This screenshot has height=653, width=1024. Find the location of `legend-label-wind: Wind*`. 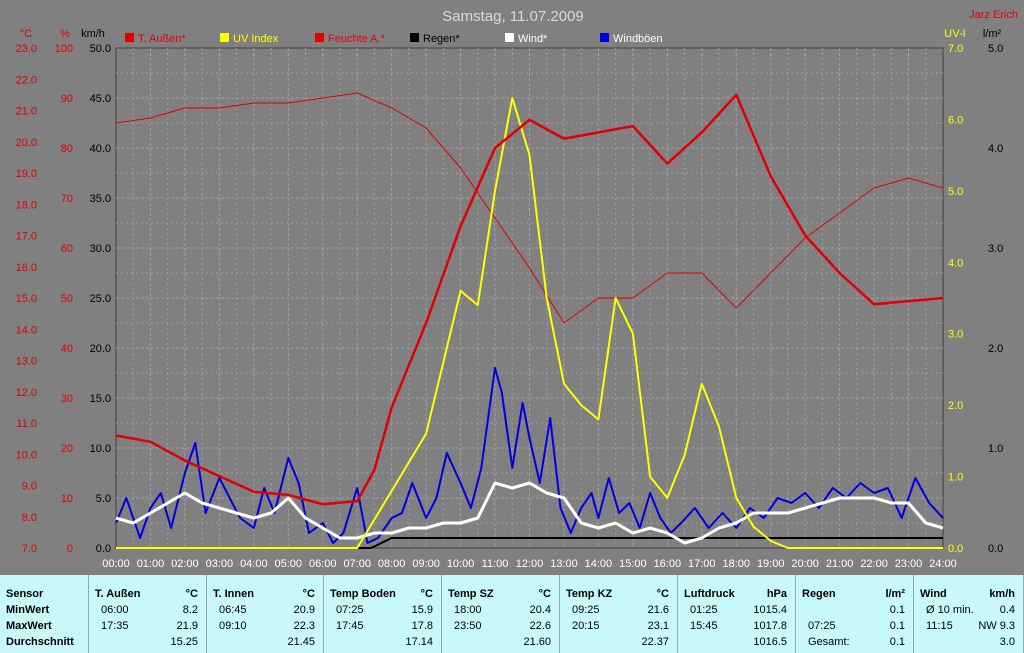

legend-label-wind: Wind* is located at coordinates (533, 39).